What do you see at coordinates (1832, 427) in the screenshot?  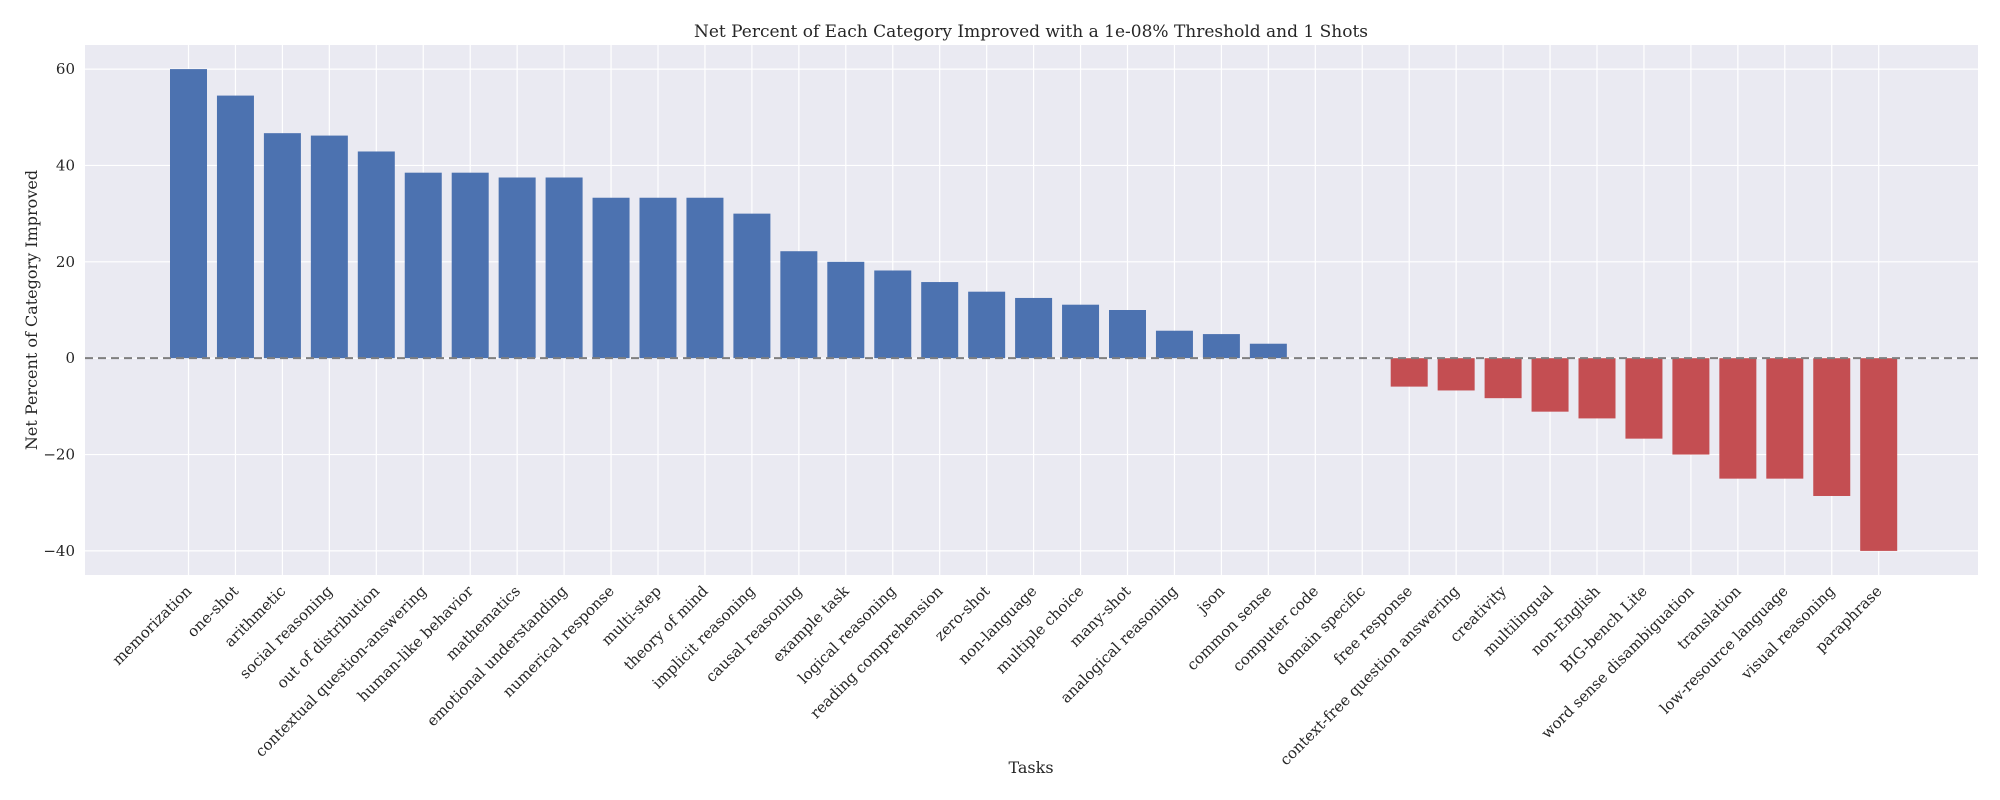 I see `bar-visual-reasoning` at bounding box center [1832, 427].